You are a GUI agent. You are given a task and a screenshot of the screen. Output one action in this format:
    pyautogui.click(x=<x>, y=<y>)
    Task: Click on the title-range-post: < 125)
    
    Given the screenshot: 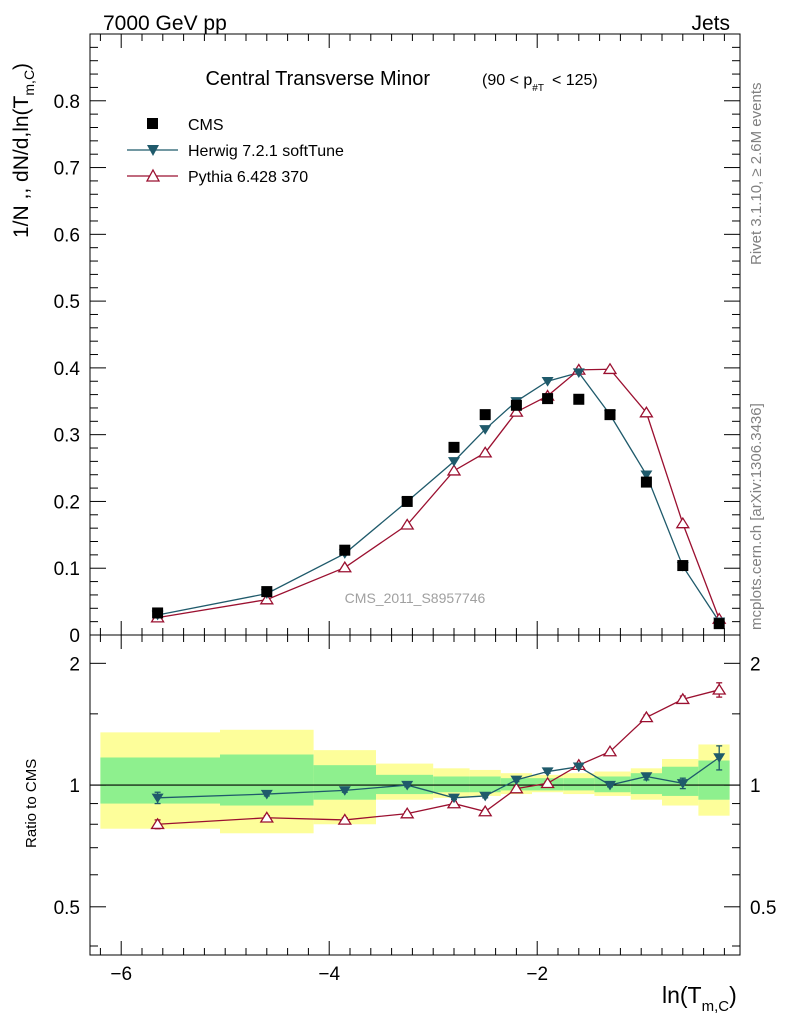 What is the action you would take?
    pyautogui.click(x=575, y=80)
    